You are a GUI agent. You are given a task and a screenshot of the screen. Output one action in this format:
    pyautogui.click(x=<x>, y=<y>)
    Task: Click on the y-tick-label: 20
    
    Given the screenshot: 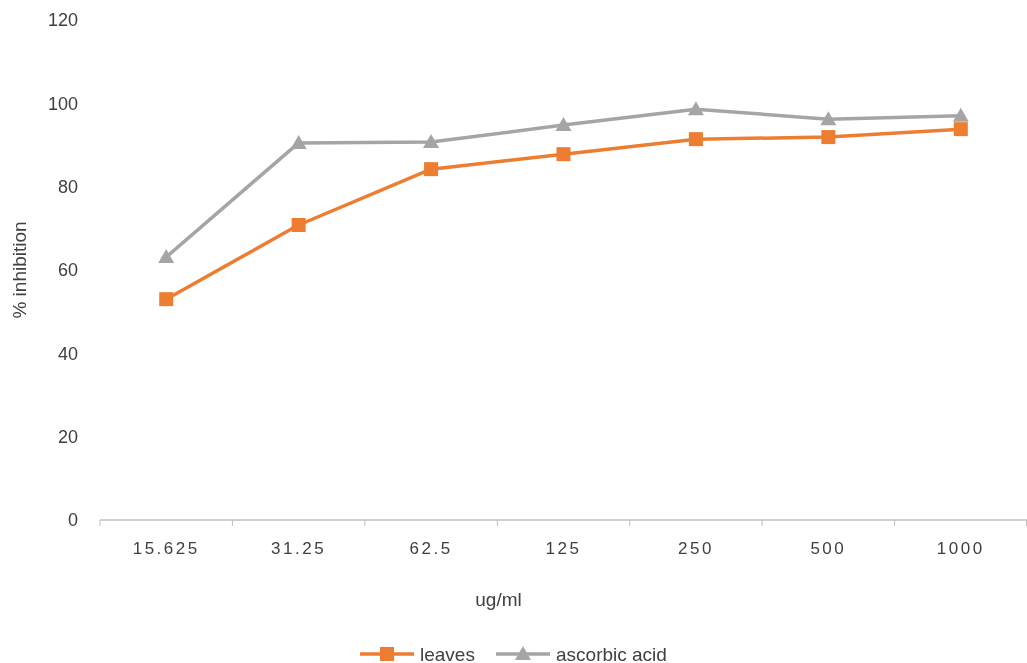 What is the action you would take?
    pyautogui.click(x=67, y=436)
    